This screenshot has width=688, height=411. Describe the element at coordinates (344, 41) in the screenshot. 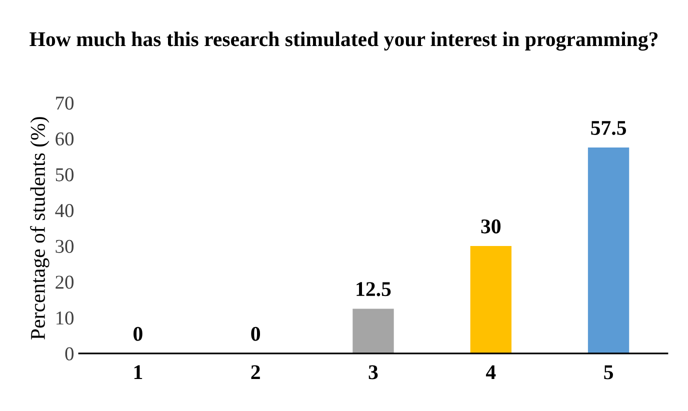

I see `chart-title: How much has this research stimulated your interest in programming?` at that location.